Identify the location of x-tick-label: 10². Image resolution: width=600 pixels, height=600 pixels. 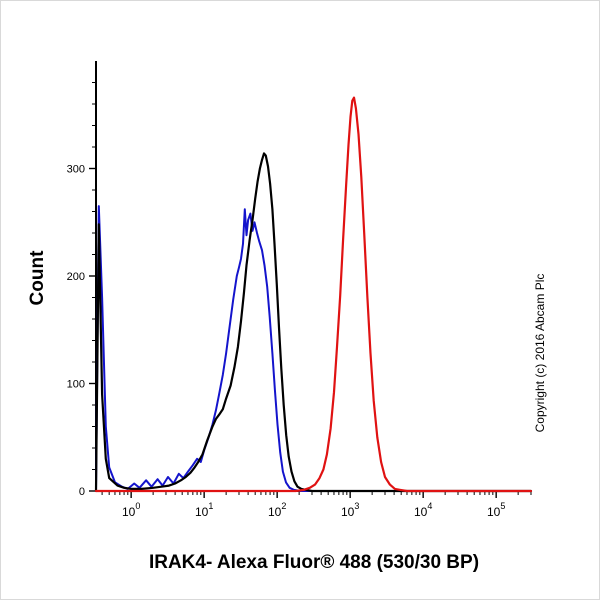
(277, 510).